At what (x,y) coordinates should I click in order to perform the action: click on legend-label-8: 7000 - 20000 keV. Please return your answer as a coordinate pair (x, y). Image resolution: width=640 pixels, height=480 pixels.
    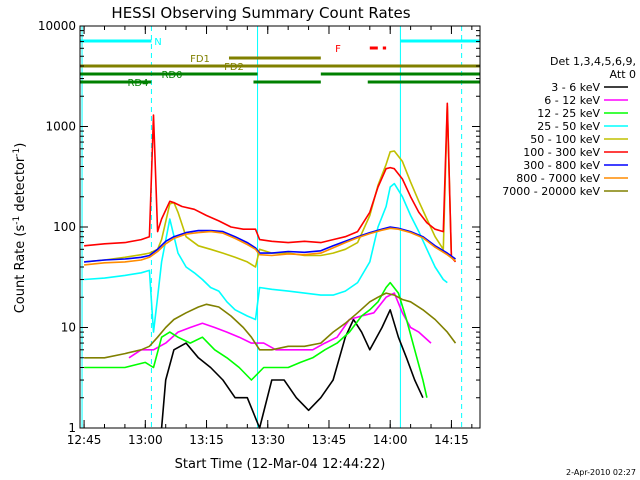
    Looking at the image, I should click on (551, 191).